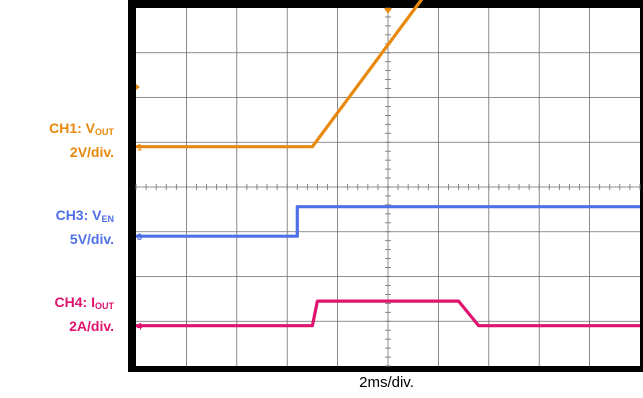 The height and width of the screenshot is (398, 643). I want to click on ch4-trace, so click(388, 313).